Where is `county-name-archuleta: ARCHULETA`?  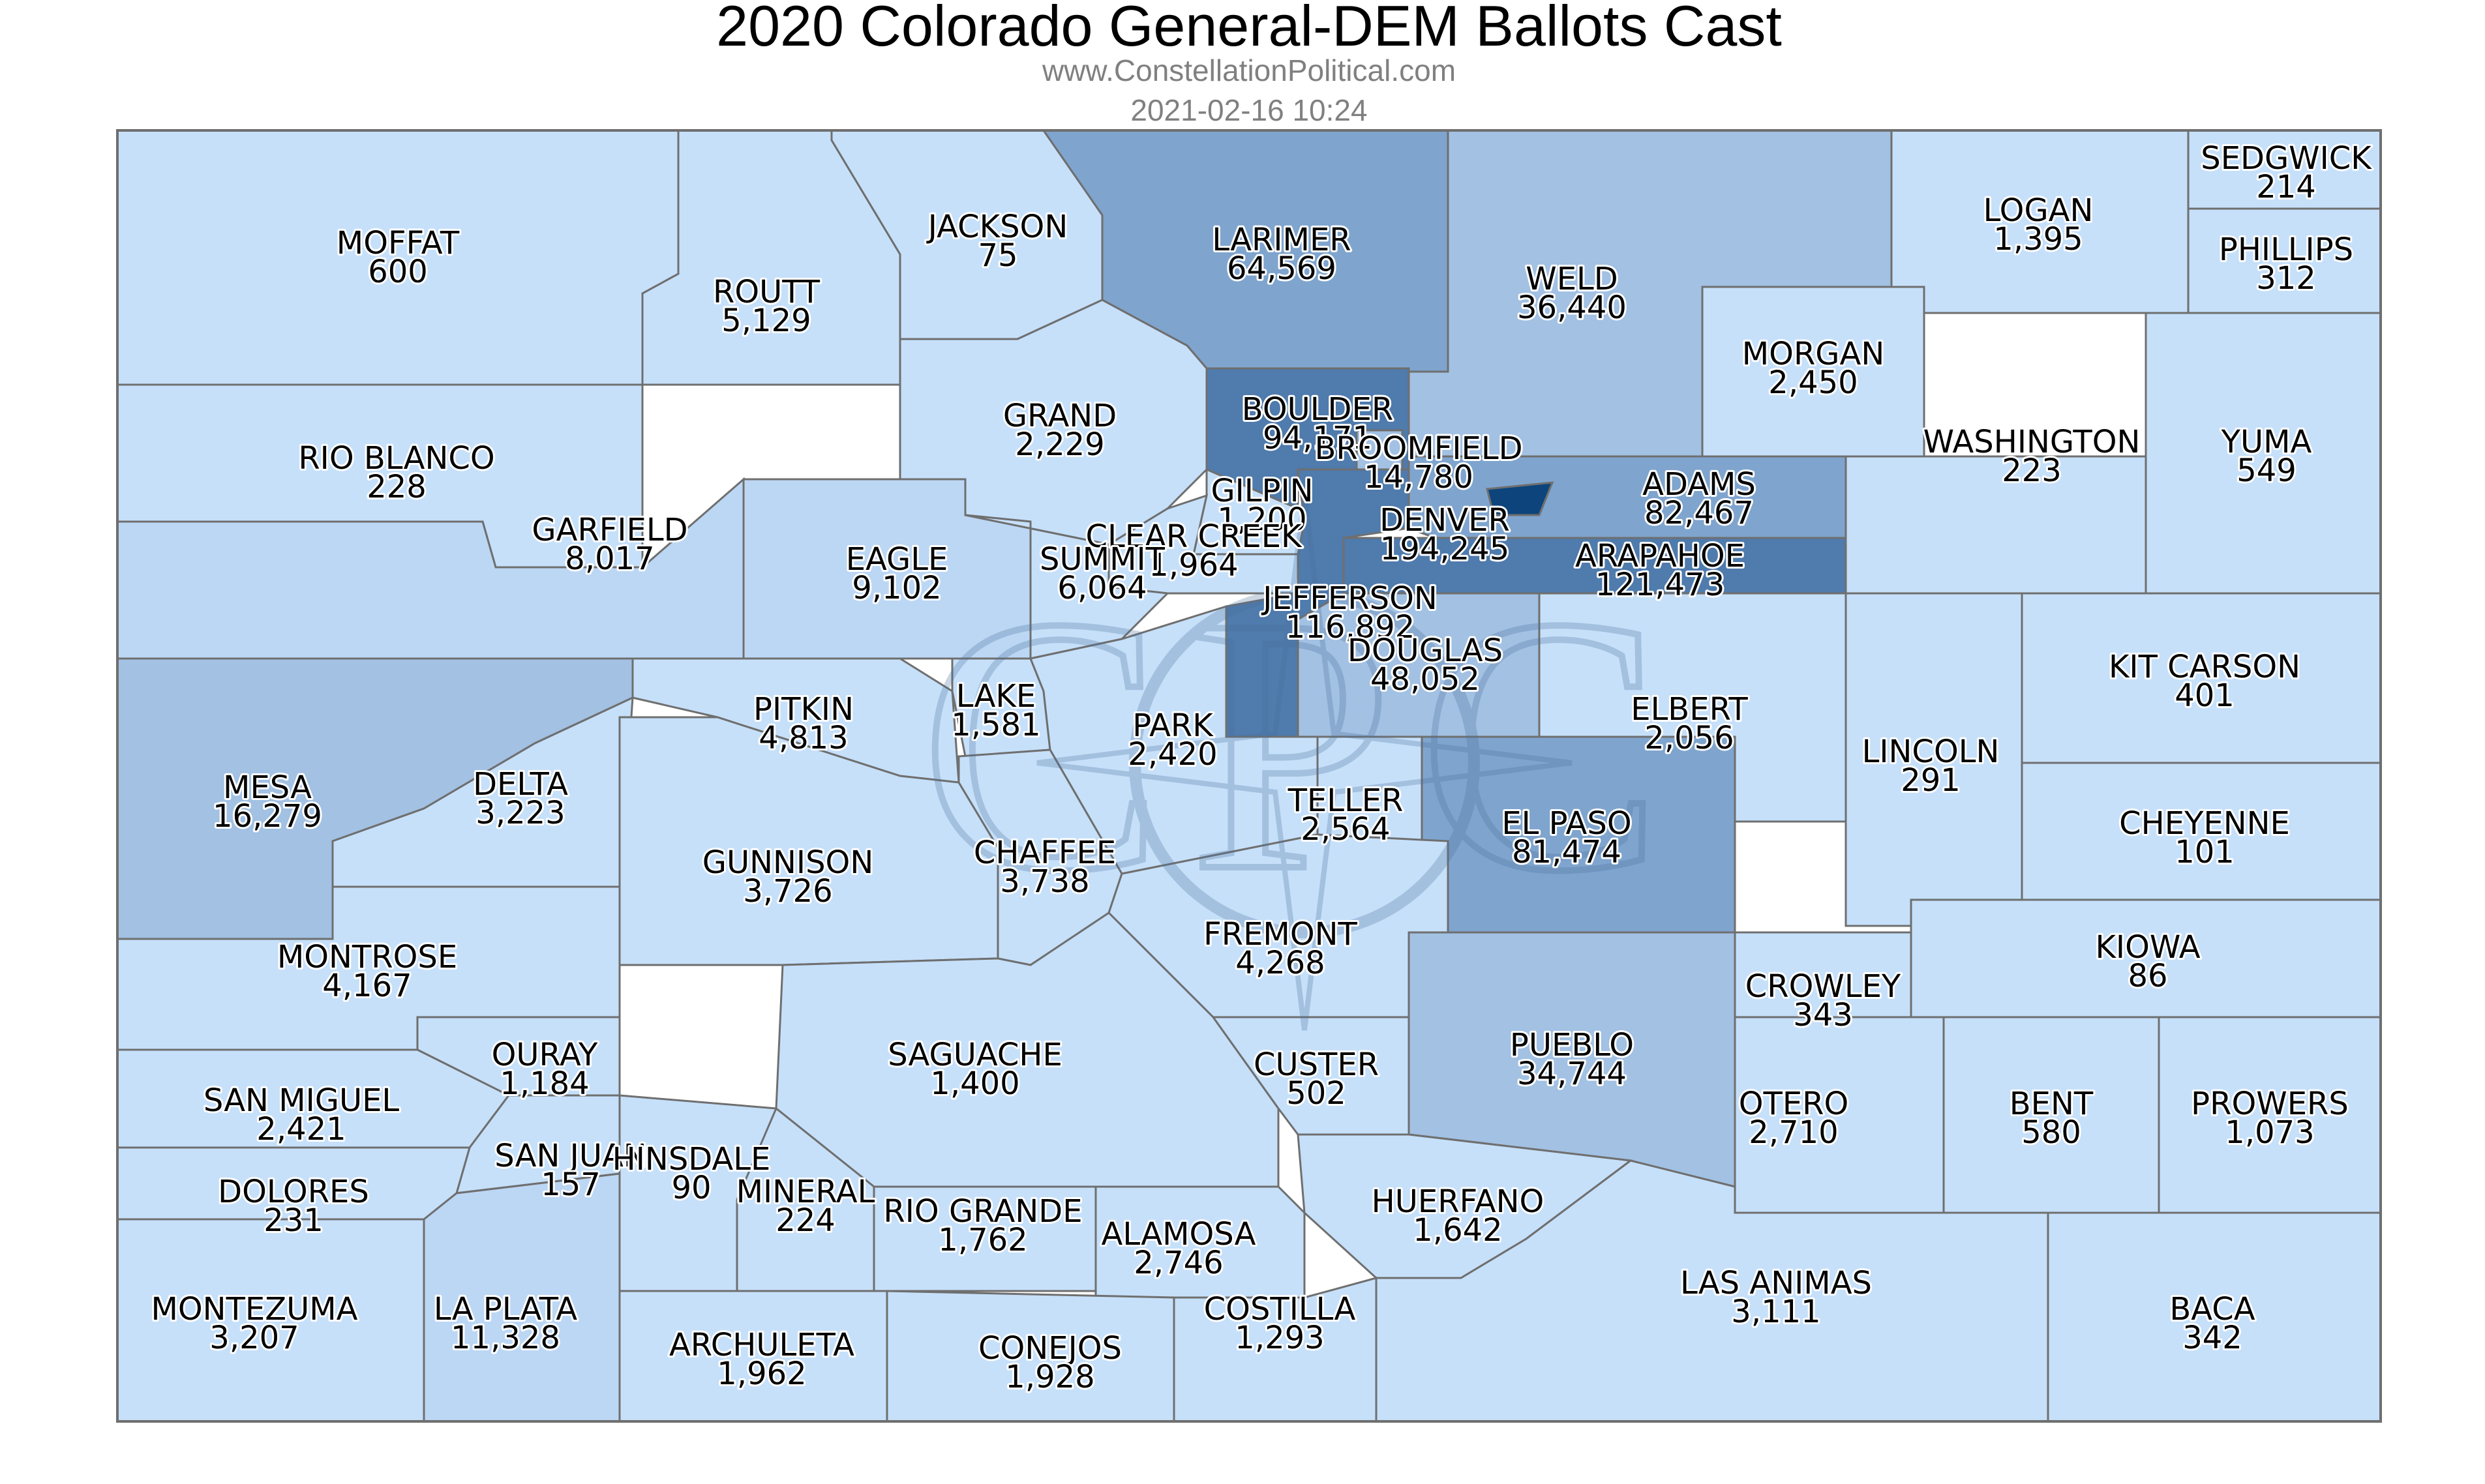 county-name-archuleta: ARCHULETA is located at coordinates (761, 1345).